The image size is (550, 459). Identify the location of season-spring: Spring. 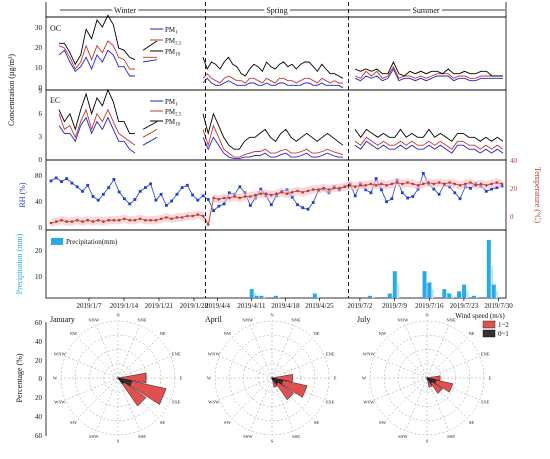
(276, 10).